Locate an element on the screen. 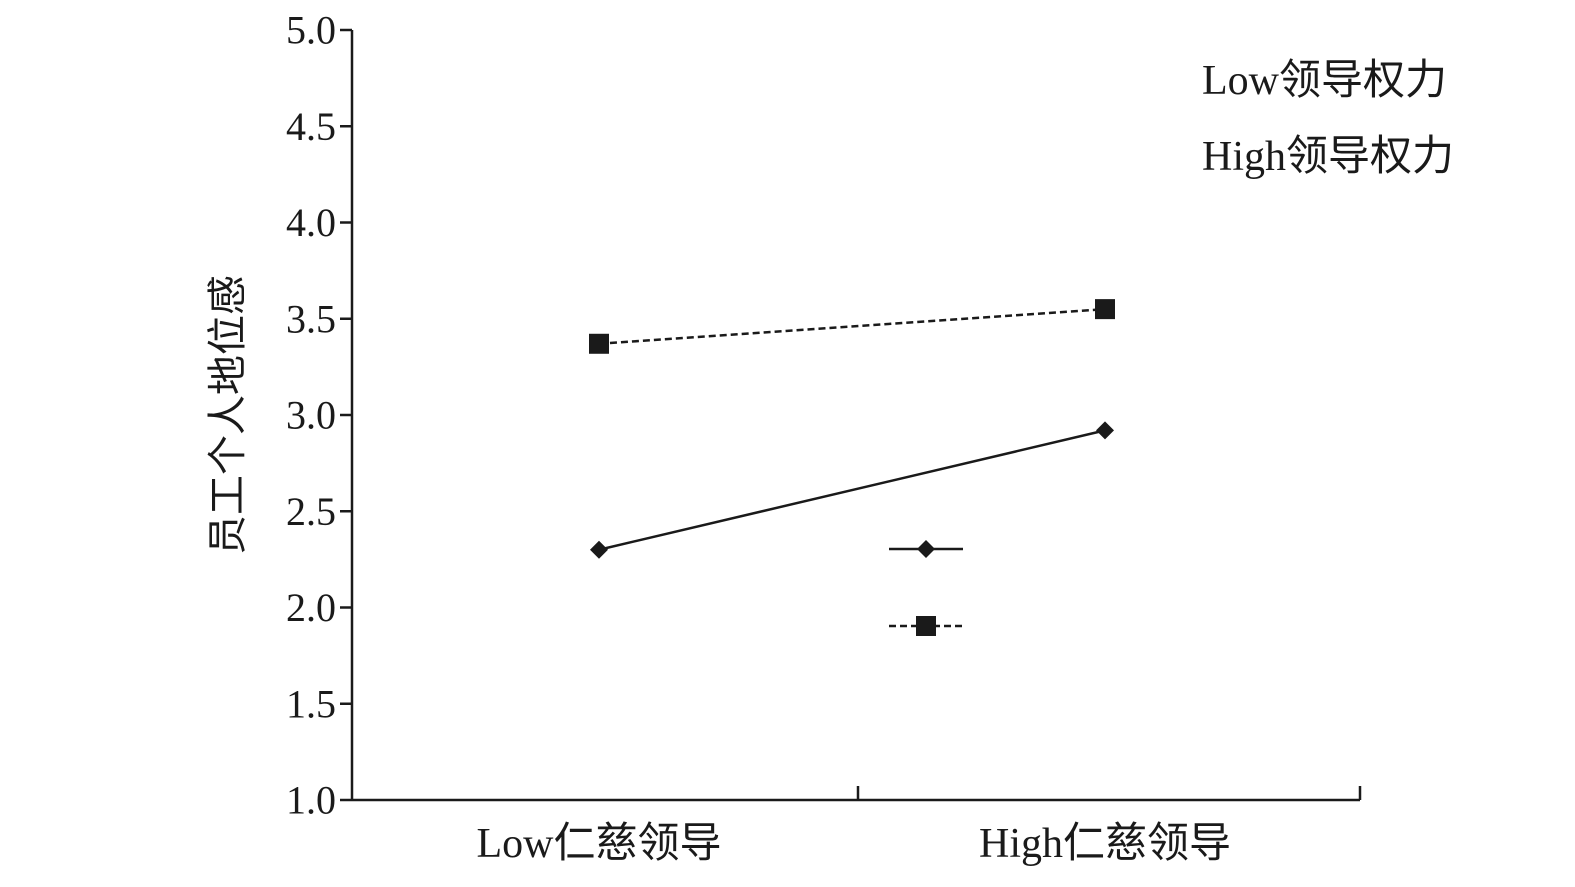  y-tick-label: 1.0 is located at coordinates (311, 800).